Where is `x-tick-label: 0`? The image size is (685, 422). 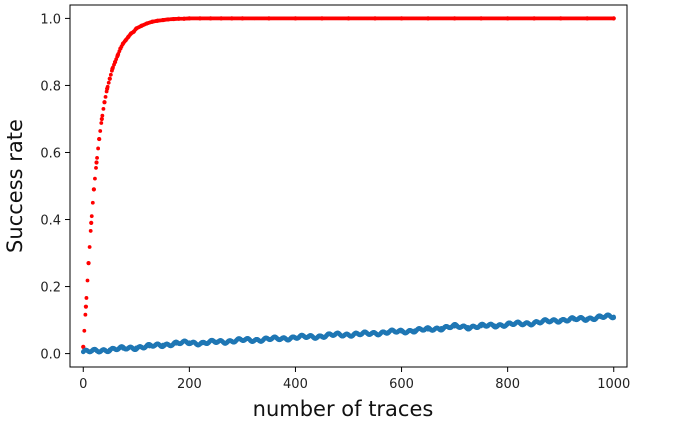
x-tick-label: 0 is located at coordinates (83, 384).